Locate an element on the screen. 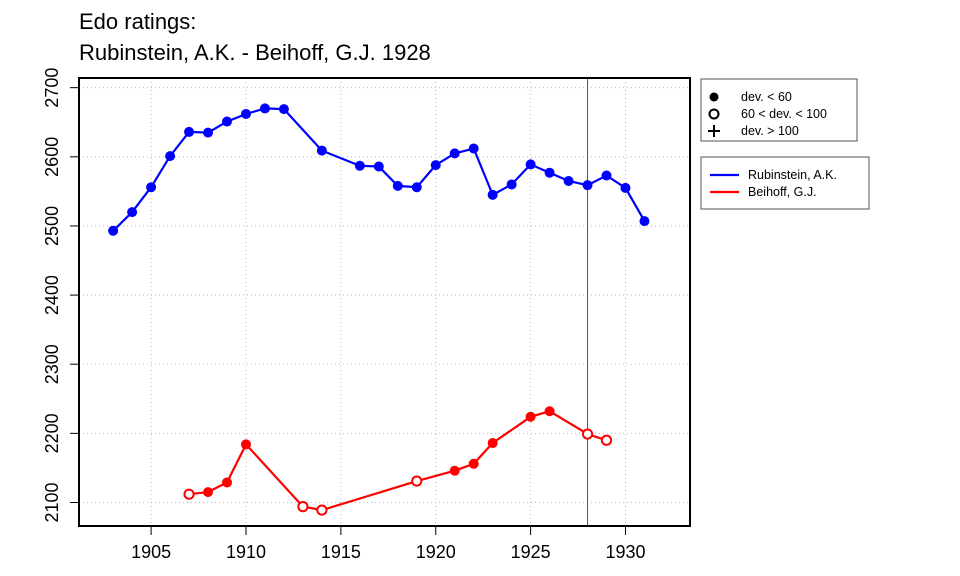  symbol-legend: dev. < 60 60 < dev. < 100 dev. > 100 is located at coordinates (779, 110).